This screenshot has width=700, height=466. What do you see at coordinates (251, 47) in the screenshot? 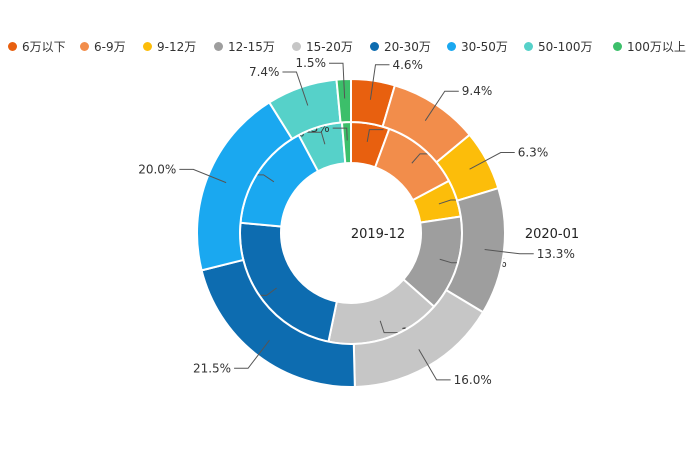
I see `legend-label: 12-15万` at bounding box center [251, 47].